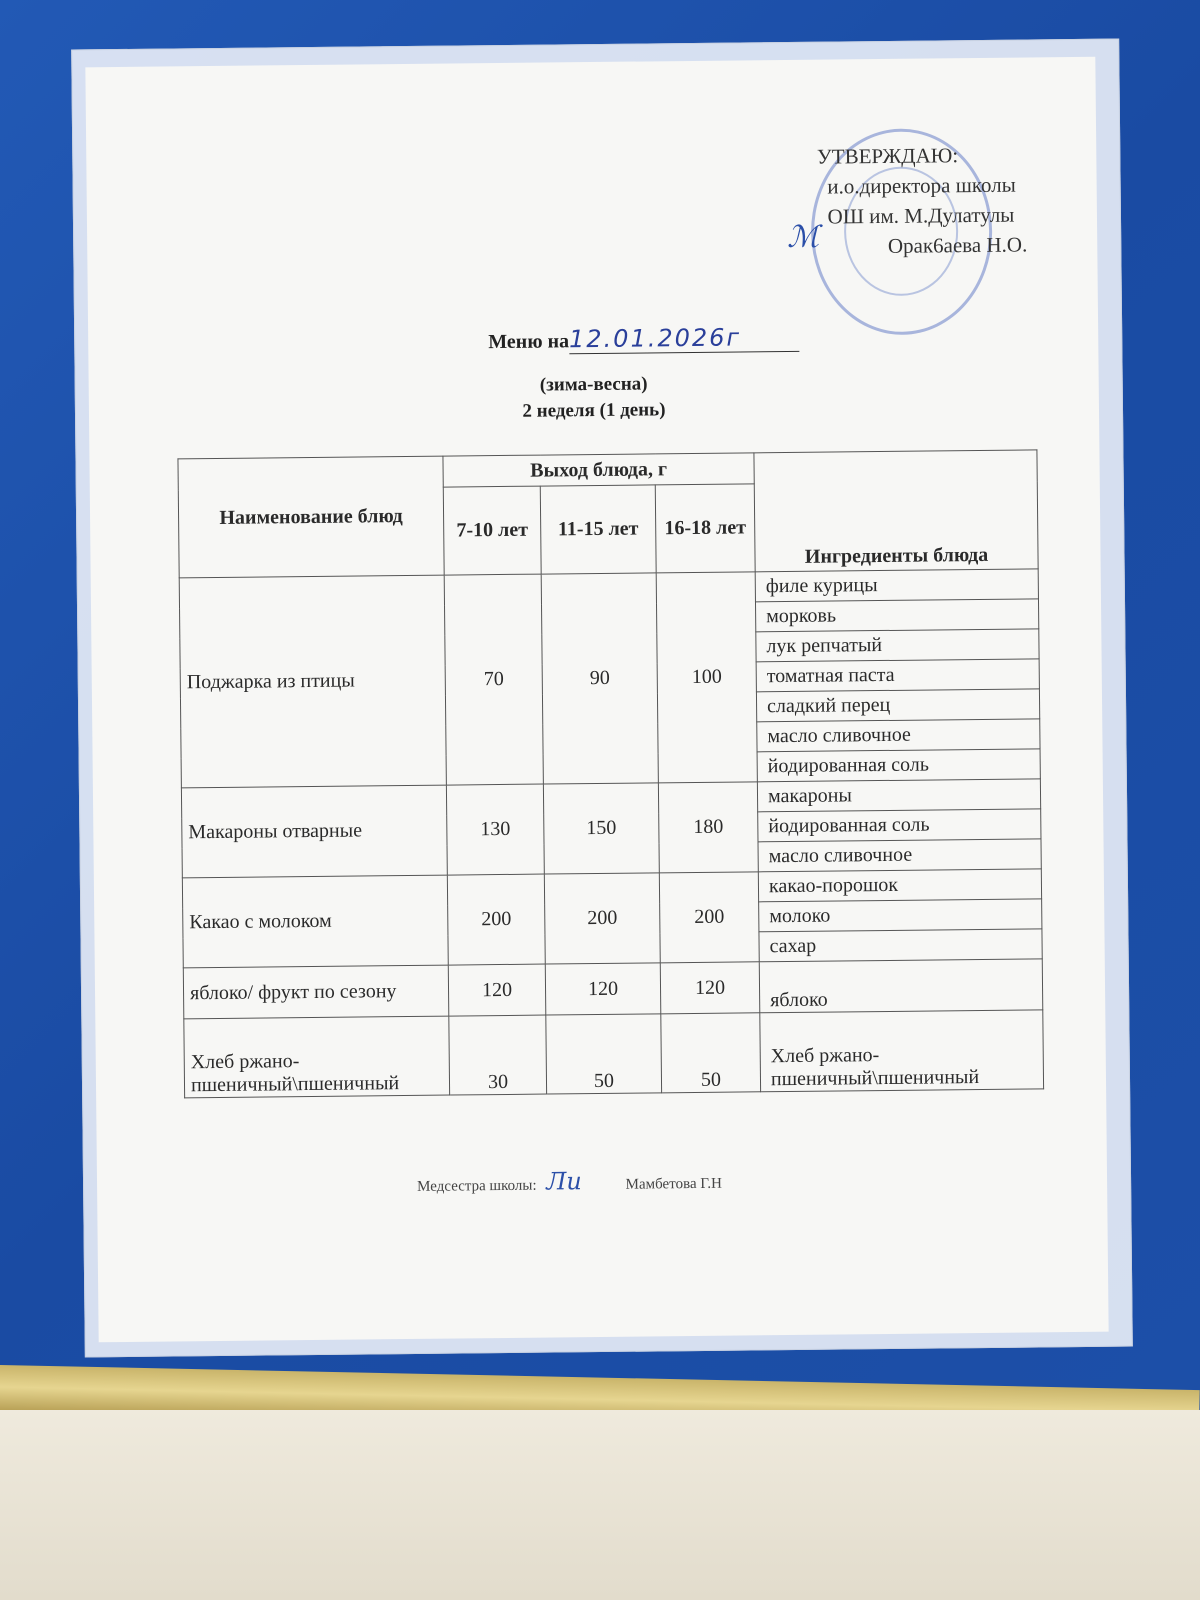  I want to click on yield-value: 130, so click(495, 830).